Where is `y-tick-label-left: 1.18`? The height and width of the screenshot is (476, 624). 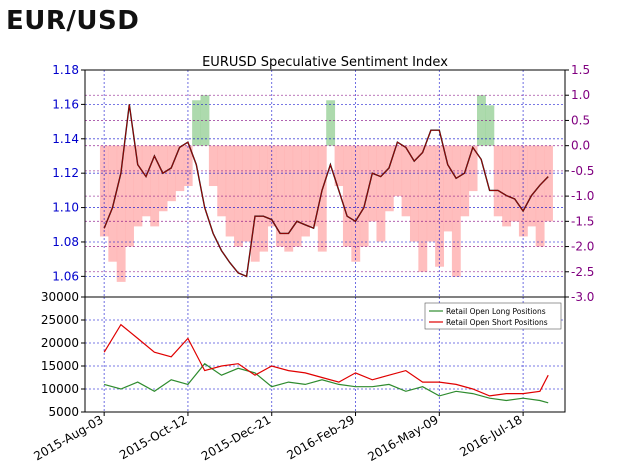 y-tick-label-left: 1.18 is located at coordinates (65, 70).